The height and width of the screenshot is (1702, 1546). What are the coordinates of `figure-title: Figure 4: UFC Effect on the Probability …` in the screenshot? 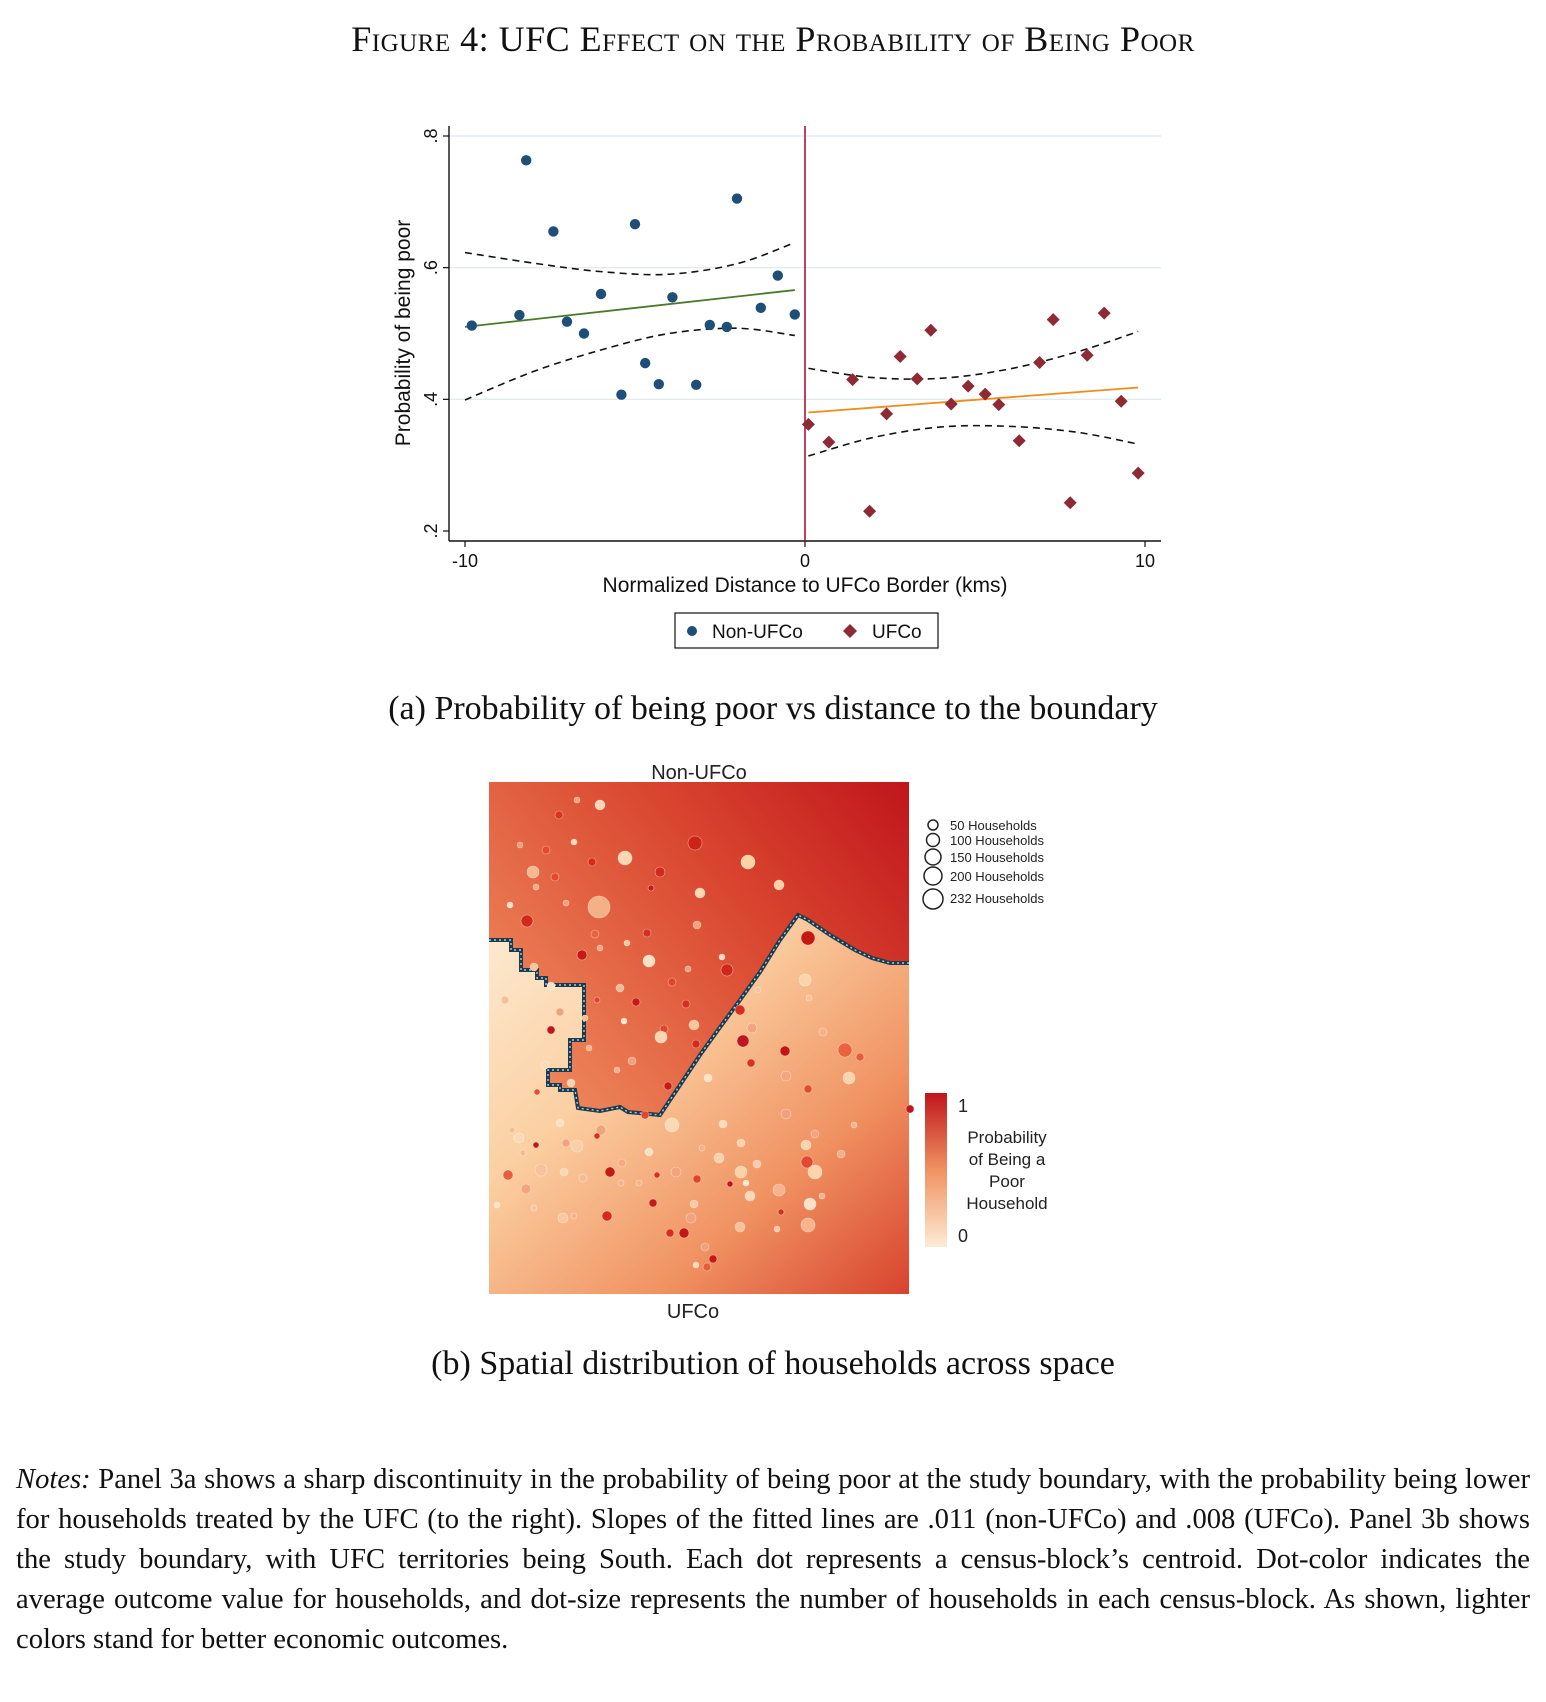 It's located at (773, 39).